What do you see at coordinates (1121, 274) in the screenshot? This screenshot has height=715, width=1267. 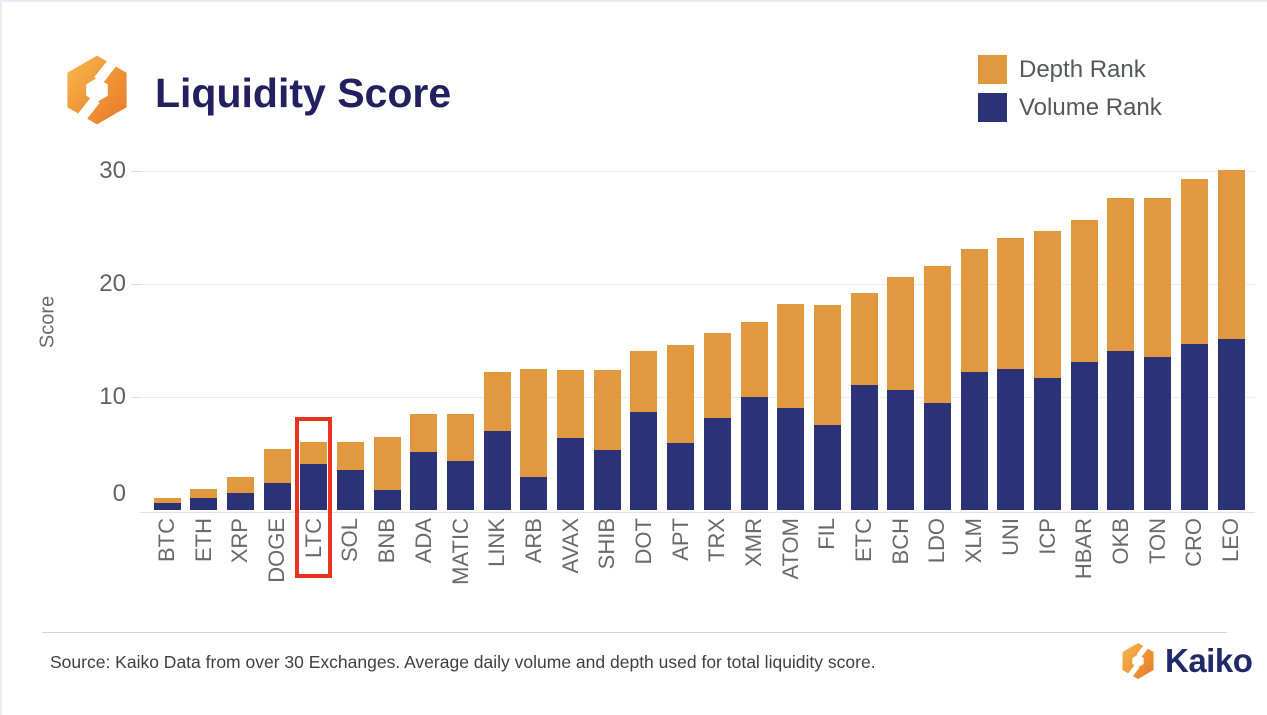 I see `bar-OKB-depth` at bounding box center [1121, 274].